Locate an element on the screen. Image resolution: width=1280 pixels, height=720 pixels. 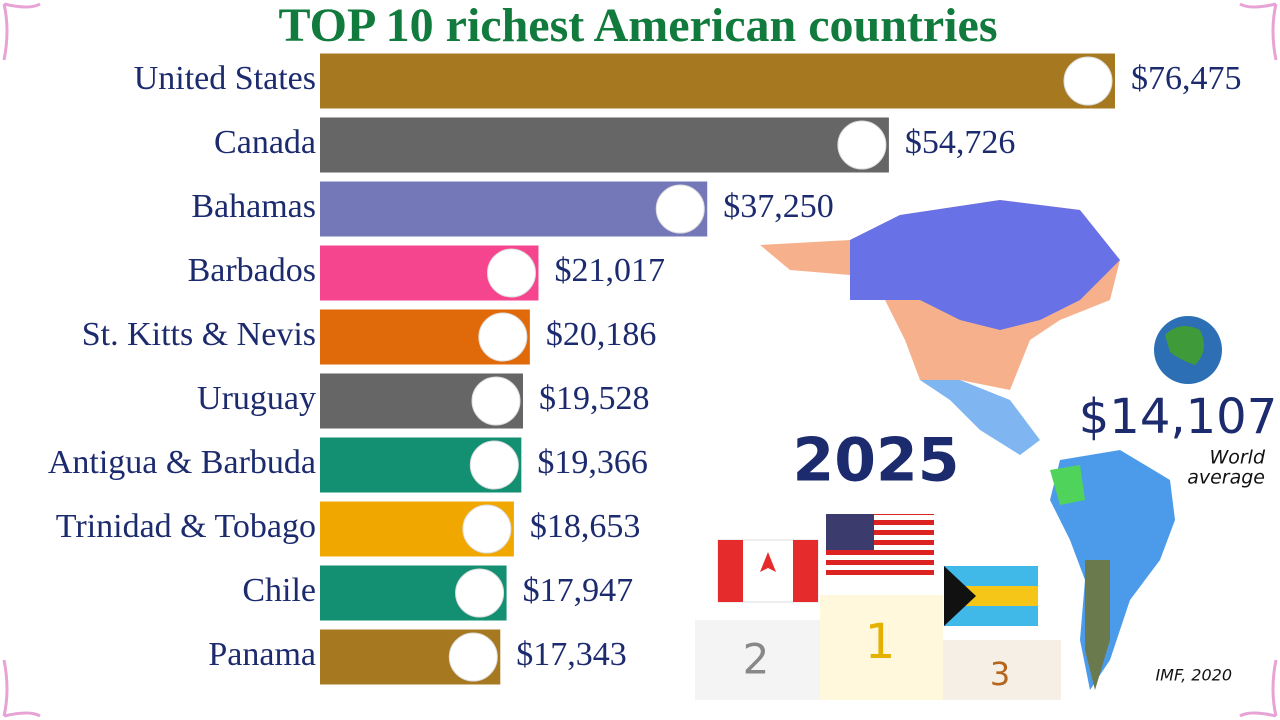
value-label: $19,366 is located at coordinates (592, 462).